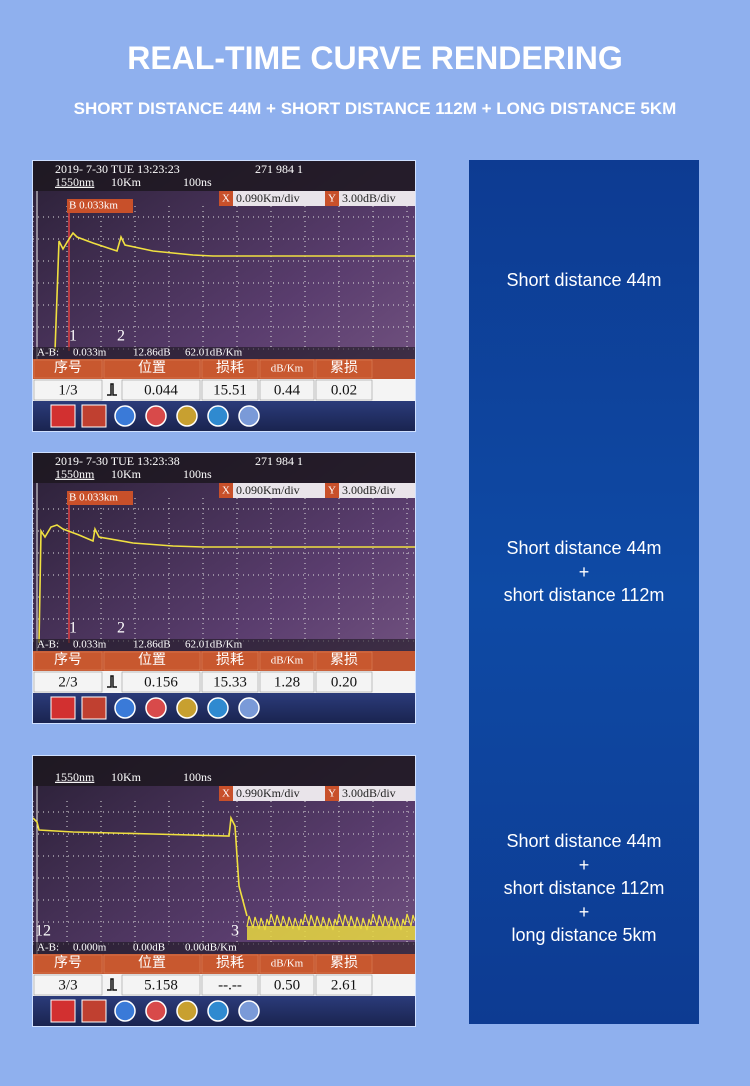 The height and width of the screenshot is (1086, 750). Describe the element at coordinates (584, 935) in the screenshot. I see `description-line: long distance 5km` at that location.